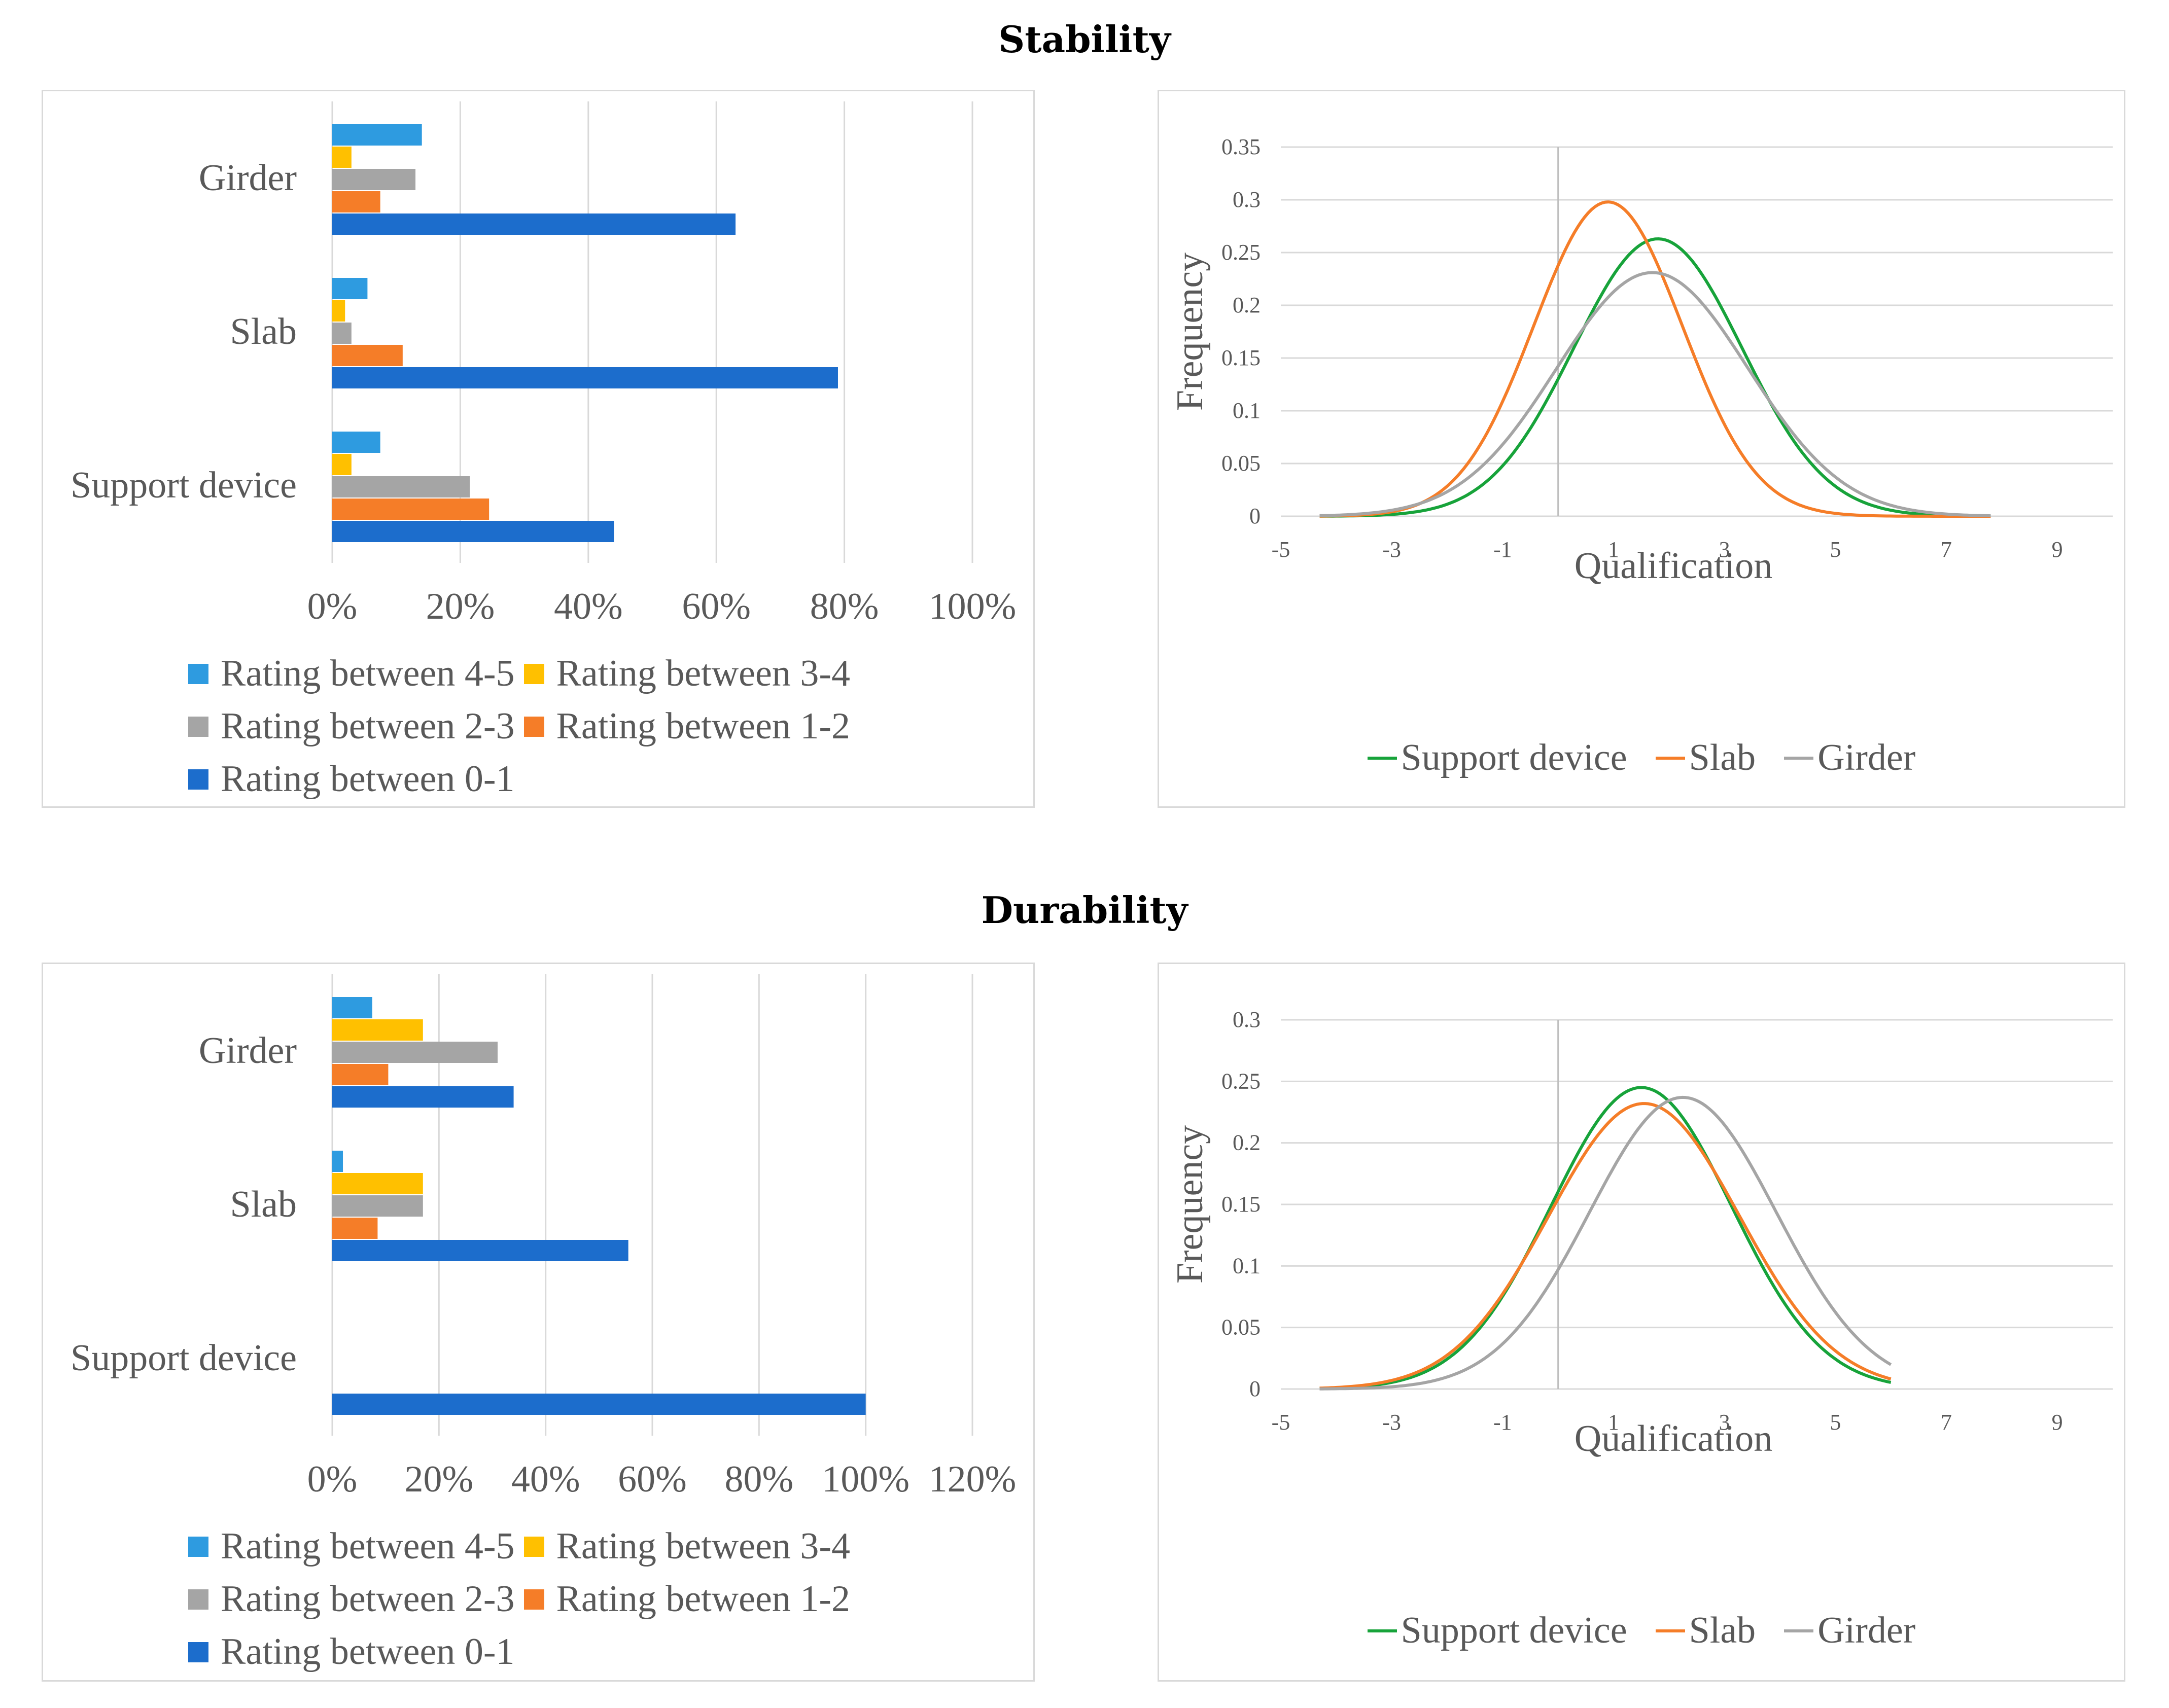 Image resolution: width=2169 pixels, height=1708 pixels. Describe the element at coordinates (865, 1479) in the screenshot. I see `x-tick-label: 100%` at that location.